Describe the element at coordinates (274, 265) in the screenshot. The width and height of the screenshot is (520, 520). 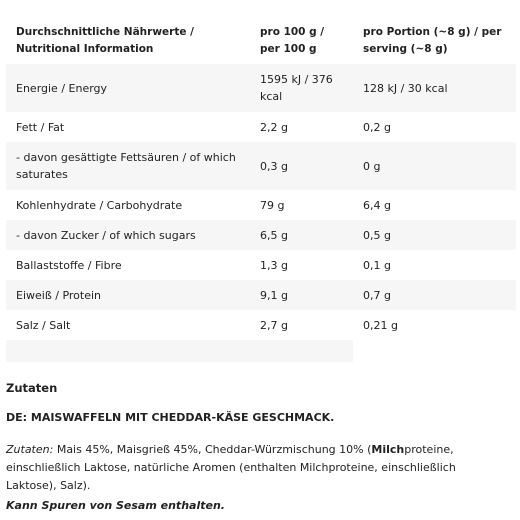
I see `table-cell: 1,3 g` at that location.